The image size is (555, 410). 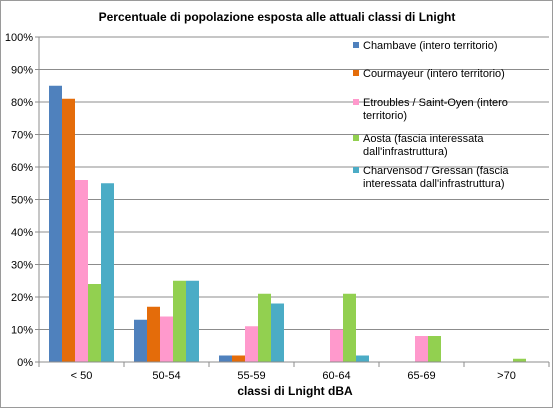 What do you see at coordinates (434, 74) in the screenshot?
I see `legend-label: Courmayeur (intero territorio)` at bounding box center [434, 74].